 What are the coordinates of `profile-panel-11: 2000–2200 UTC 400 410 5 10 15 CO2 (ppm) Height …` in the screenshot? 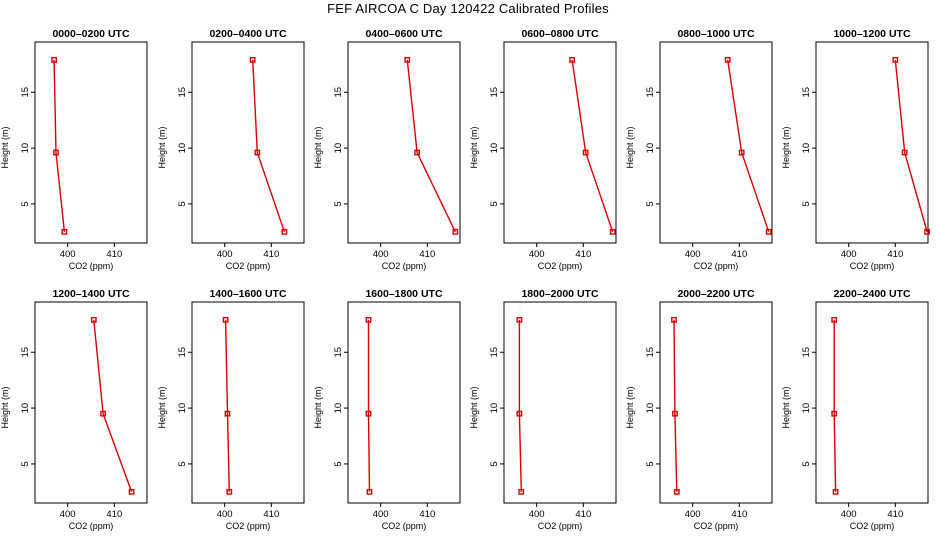 It's located at (699, 409).